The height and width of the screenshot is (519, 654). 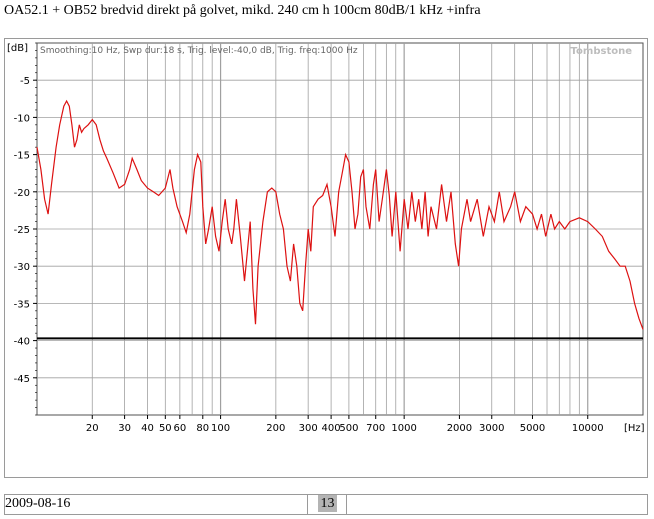 What do you see at coordinates (275, 428) in the screenshot?
I see `x-tick-label: 200` at bounding box center [275, 428].